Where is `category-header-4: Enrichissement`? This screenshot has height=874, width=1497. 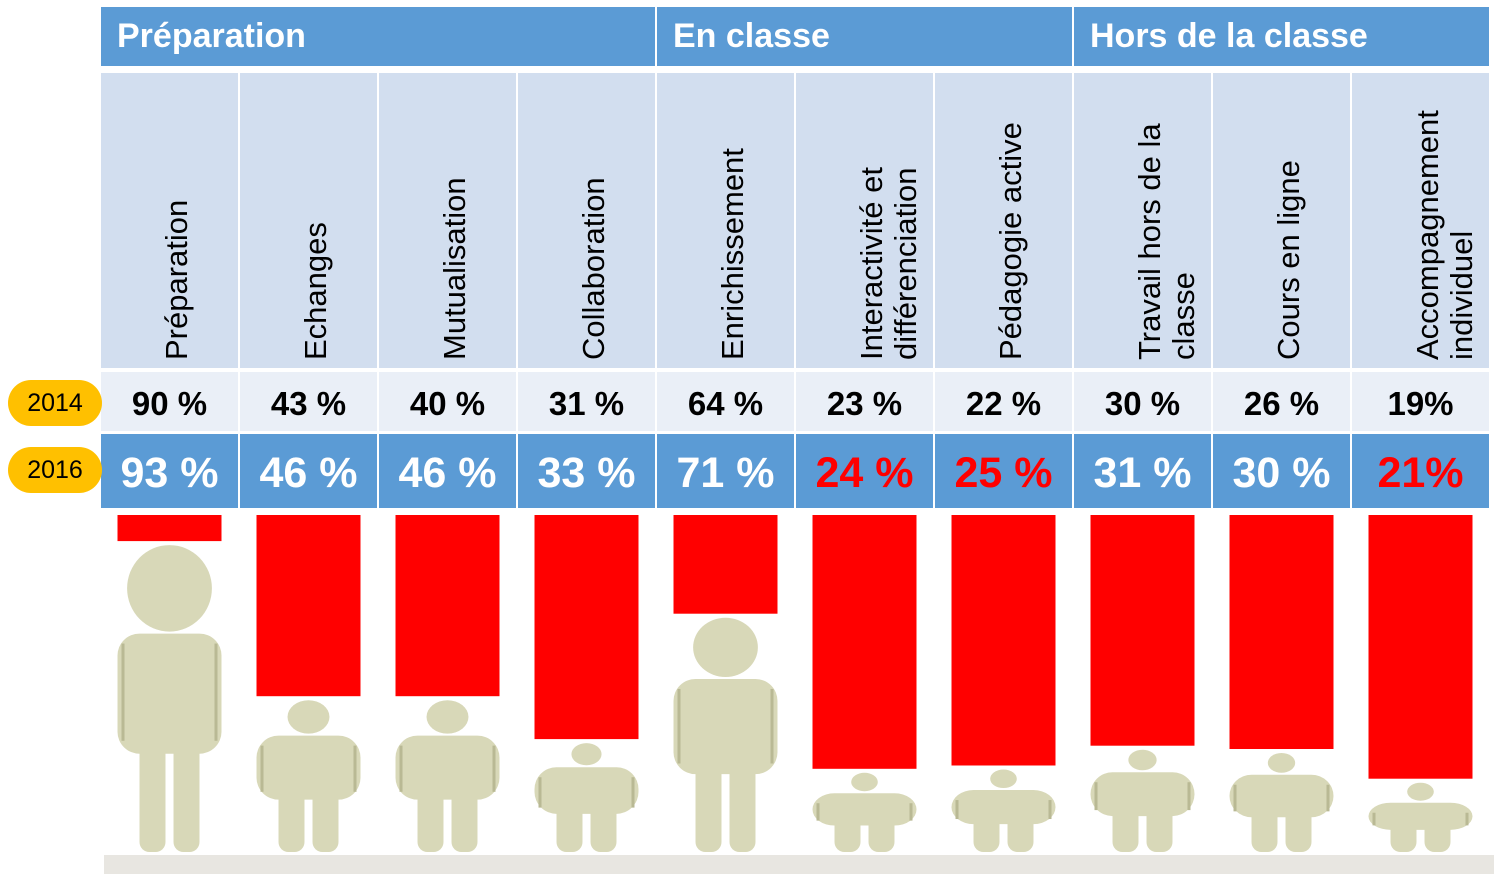
category-header-4: Enrichissement is located at coordinates (725, 220).